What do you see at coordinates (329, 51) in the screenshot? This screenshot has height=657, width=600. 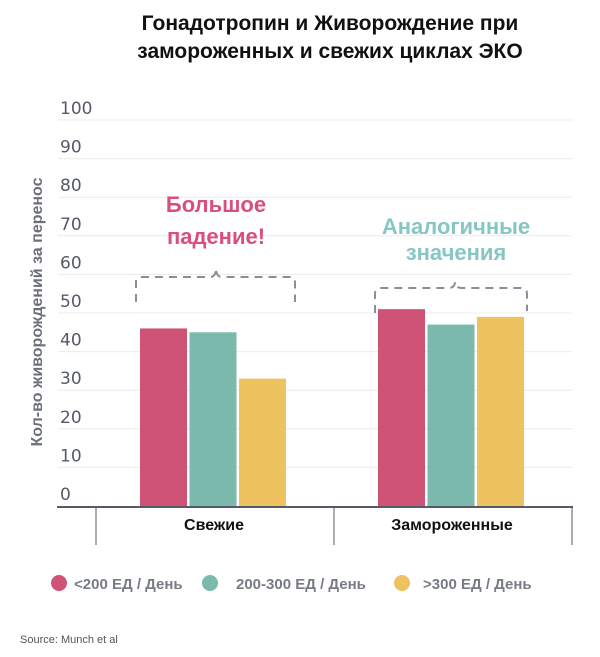 I see `chart-title-line-2: замороженных и свежих циклах ЭКО` at bounding box center [329, 51].